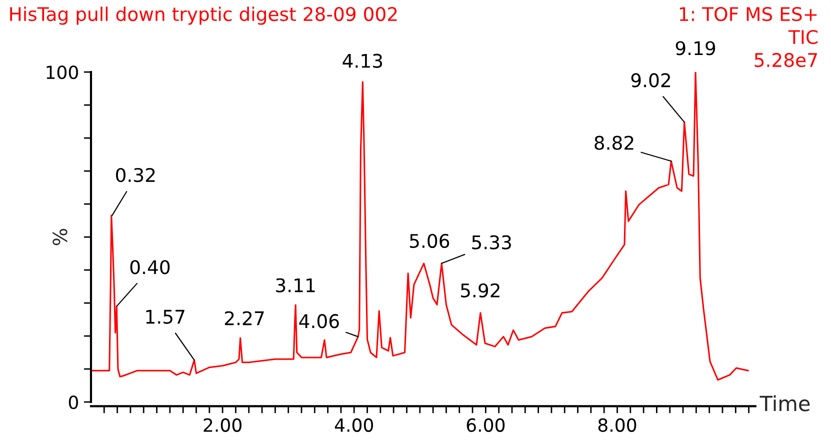  Describe the element at coordinates (150, 267) in the screenshot. I see `annotation: 0.40` at that location.